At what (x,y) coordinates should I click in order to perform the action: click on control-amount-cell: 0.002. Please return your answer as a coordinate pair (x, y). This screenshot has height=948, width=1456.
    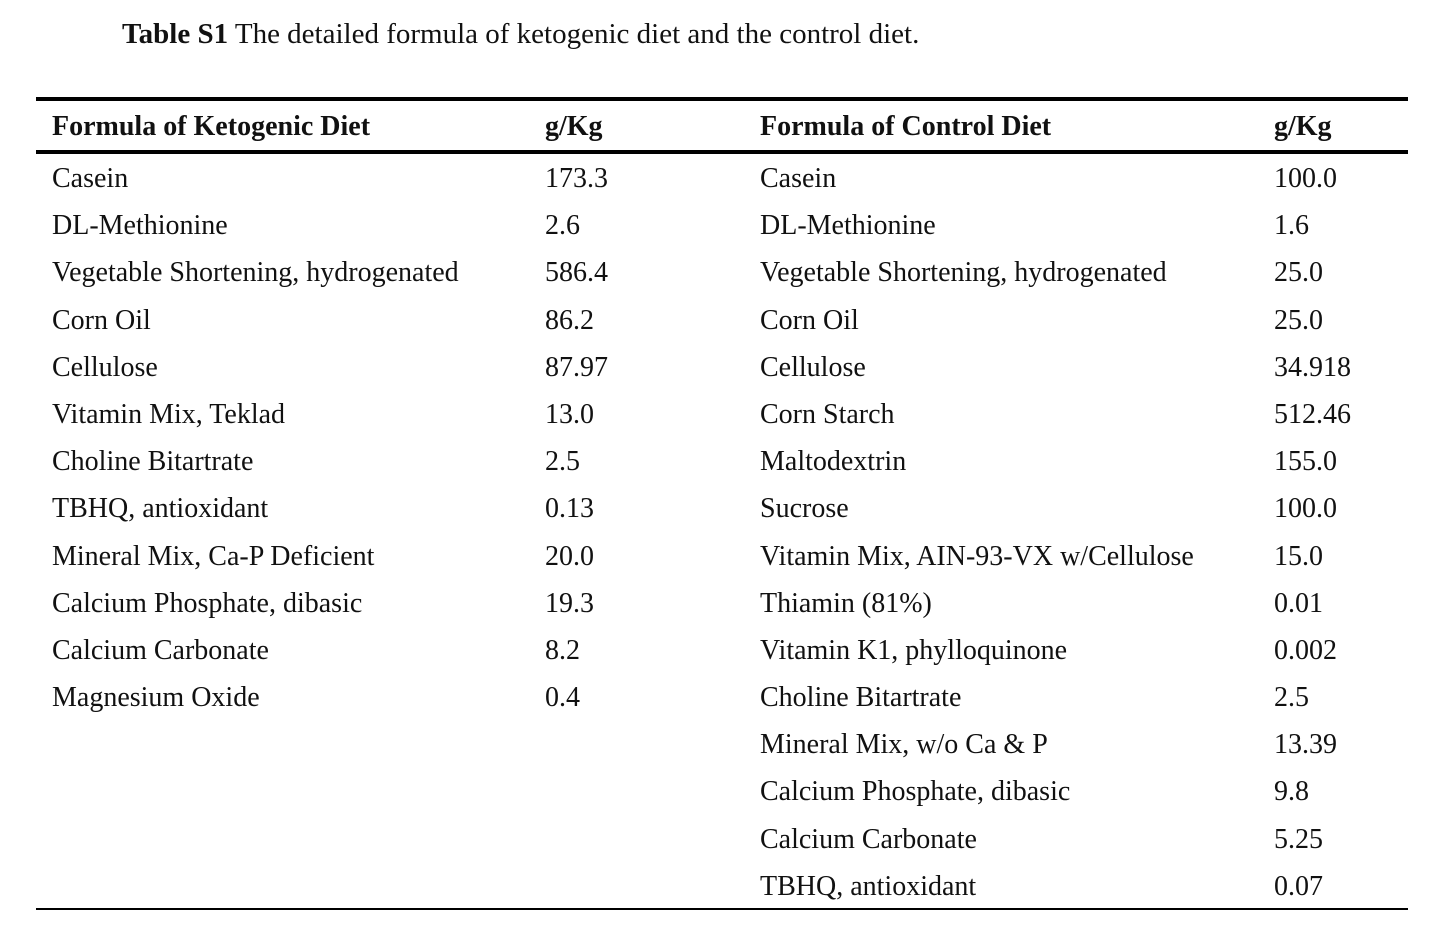
    Looking at the image, I should click on (1305, 650).